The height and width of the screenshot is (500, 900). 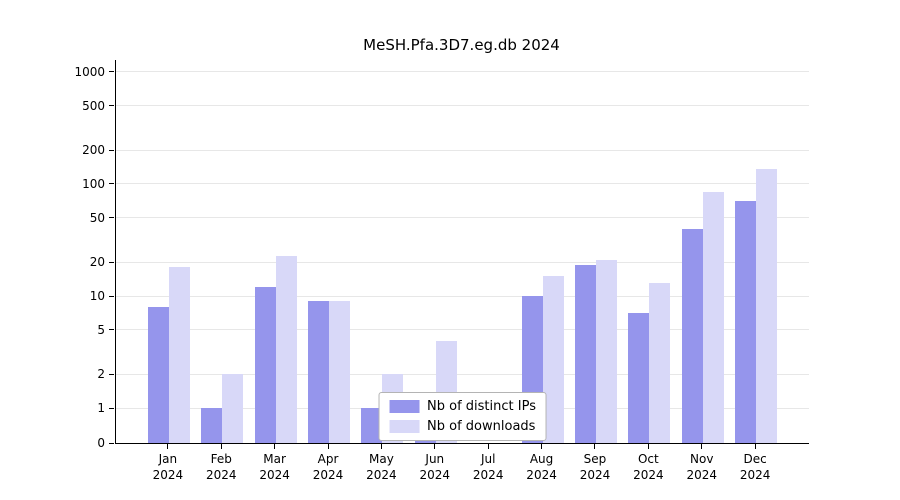 What do you see at coordinates (221, 467) in the screenshot?
I see `x-tick-label: Feb 2024` at bounding box center [221, 467].